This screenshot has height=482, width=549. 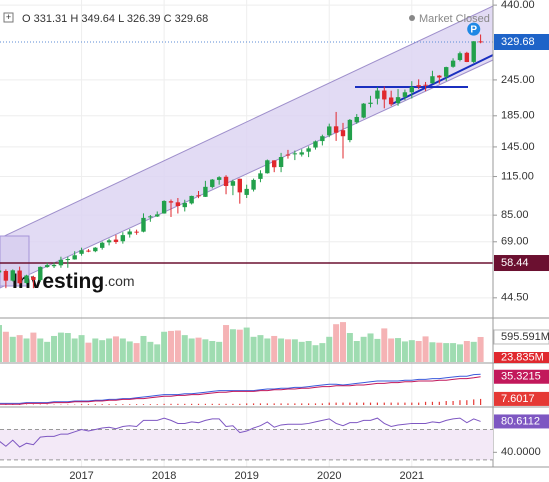 I want to click on watermark: Investing.com, so click(x=73, y=281).